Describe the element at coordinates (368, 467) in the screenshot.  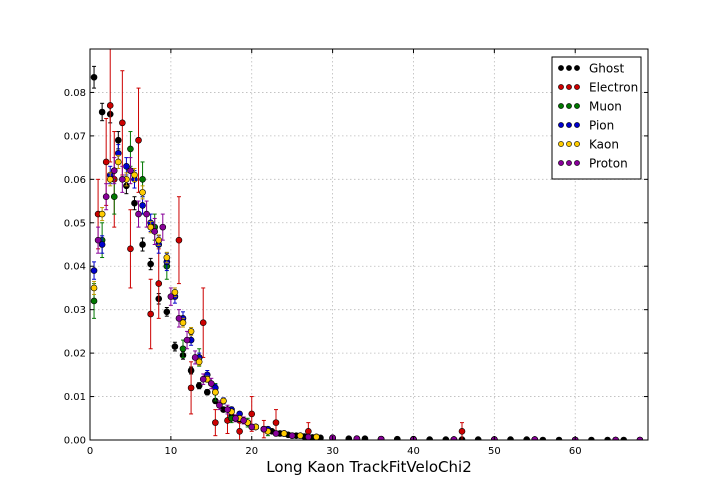
I see `x-axis-label: Long Kaon TrackFitVeloChi2` at that location.